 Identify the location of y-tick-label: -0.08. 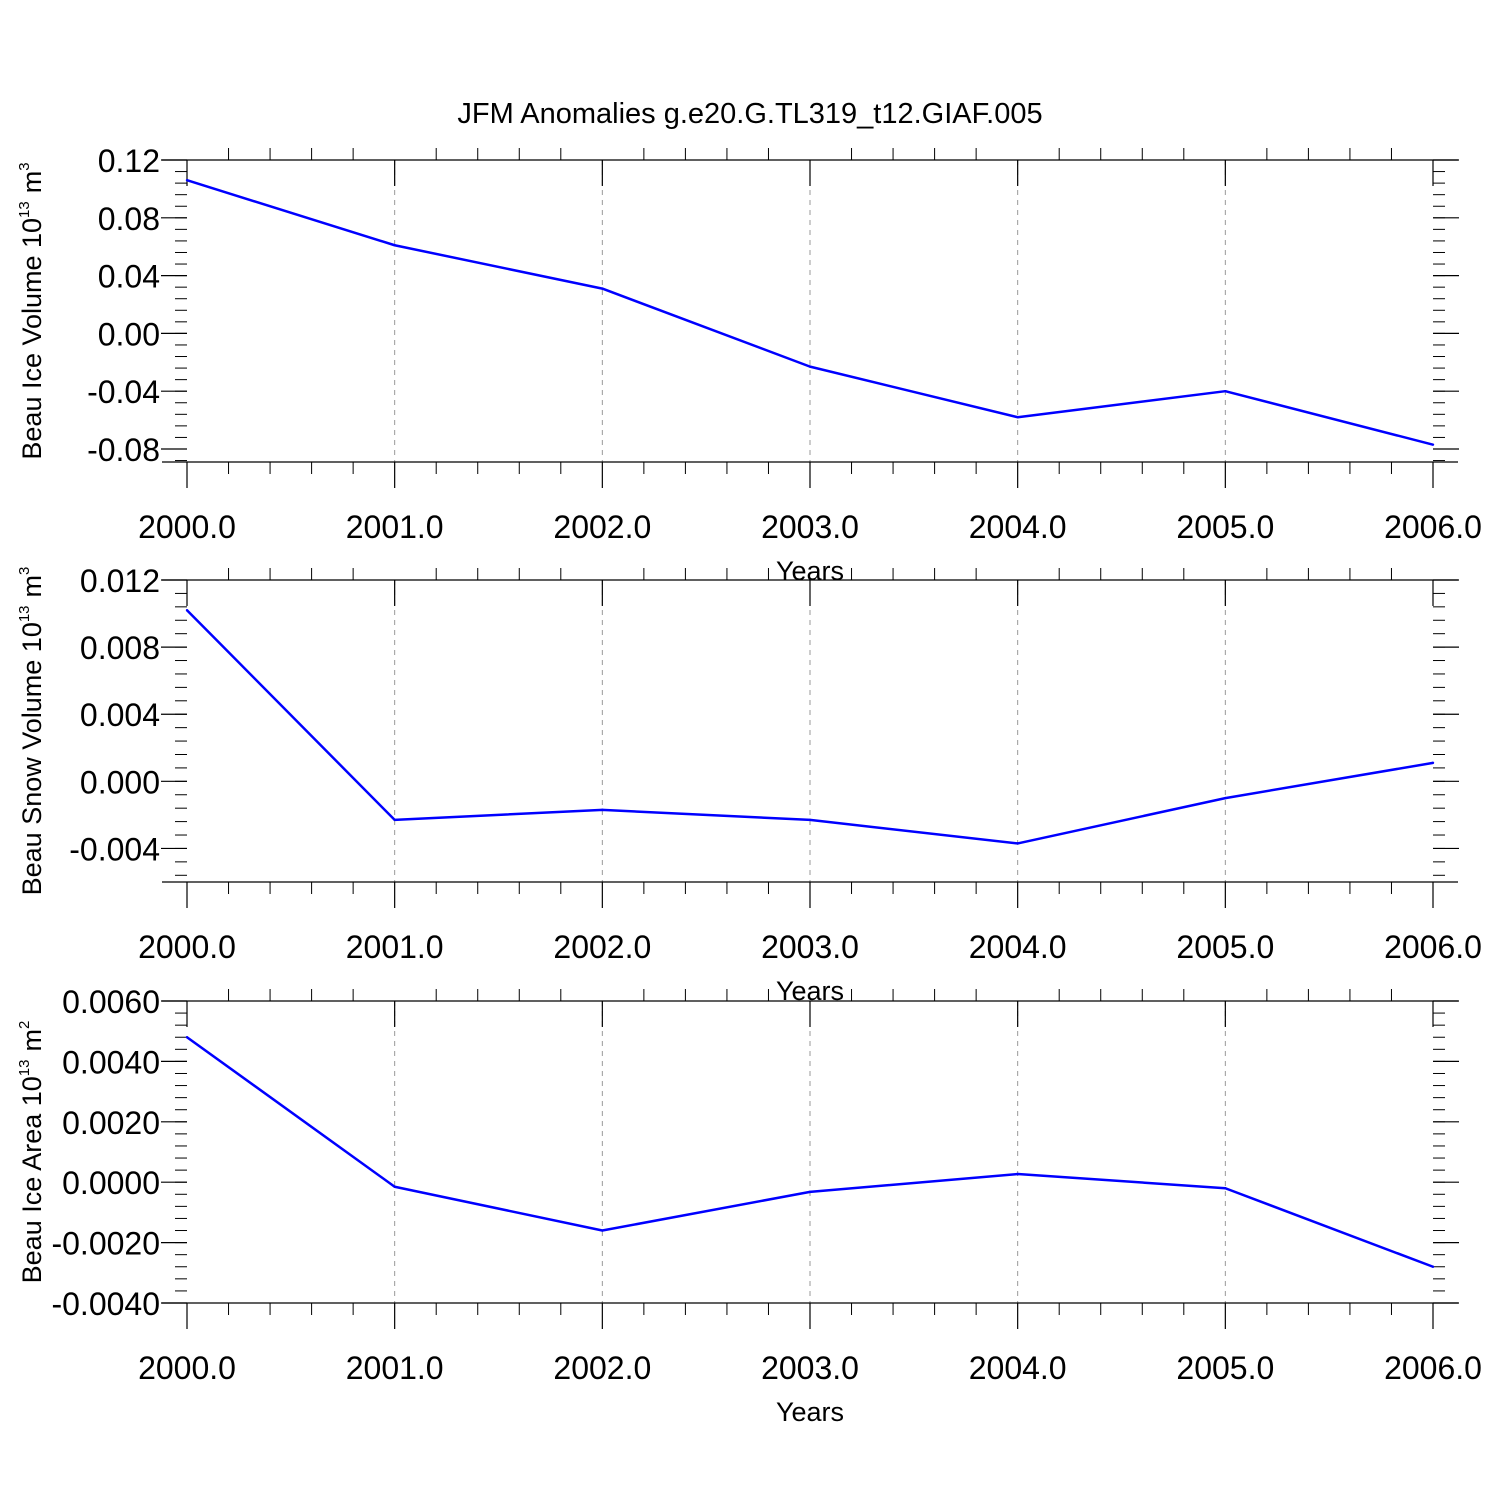
(123, 450).